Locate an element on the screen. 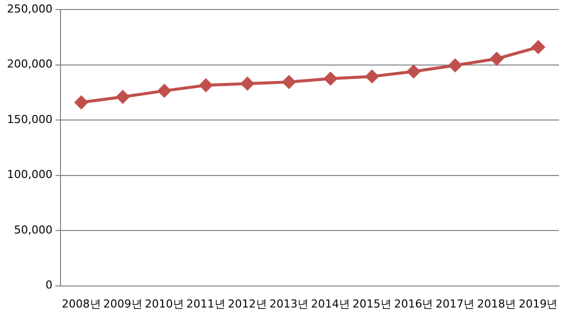 Image resolution: width=567 pixels, height=321 pixels. x-tick-label: 2008년 is located at coordinates (81, 303).